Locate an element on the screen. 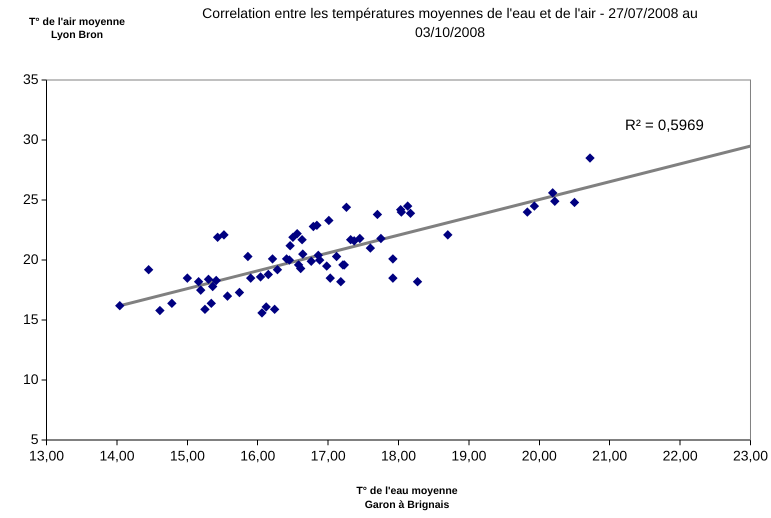 Image resolution: width=771 pixels, height=518 pixels. x-tick-label: 15,00 is located at coordinates (188, 455).